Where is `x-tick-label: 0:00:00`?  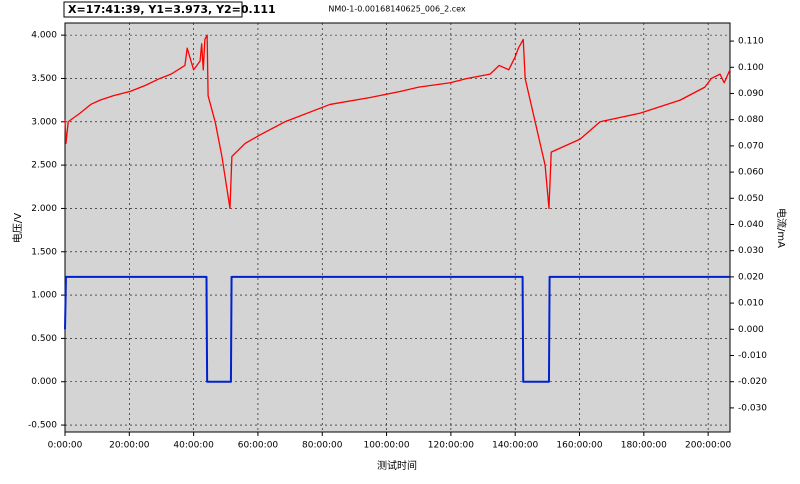 x-tick-label: 0:00:00 is located at coordinates (65, 446).